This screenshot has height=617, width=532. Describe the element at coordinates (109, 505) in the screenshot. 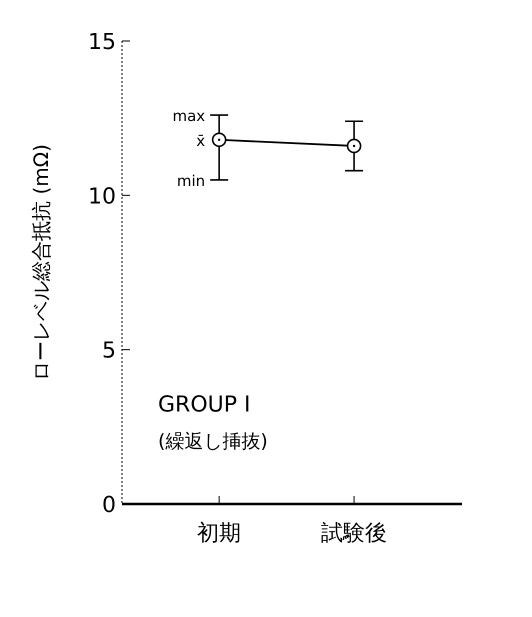

I see `y-tick-label: 0` at that location.